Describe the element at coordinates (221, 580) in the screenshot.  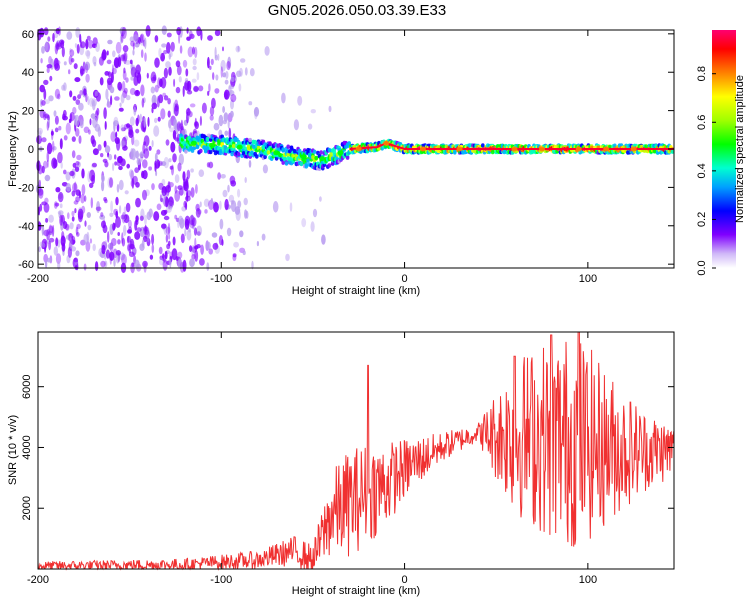
I see `x-tick-label: -100` at that location.